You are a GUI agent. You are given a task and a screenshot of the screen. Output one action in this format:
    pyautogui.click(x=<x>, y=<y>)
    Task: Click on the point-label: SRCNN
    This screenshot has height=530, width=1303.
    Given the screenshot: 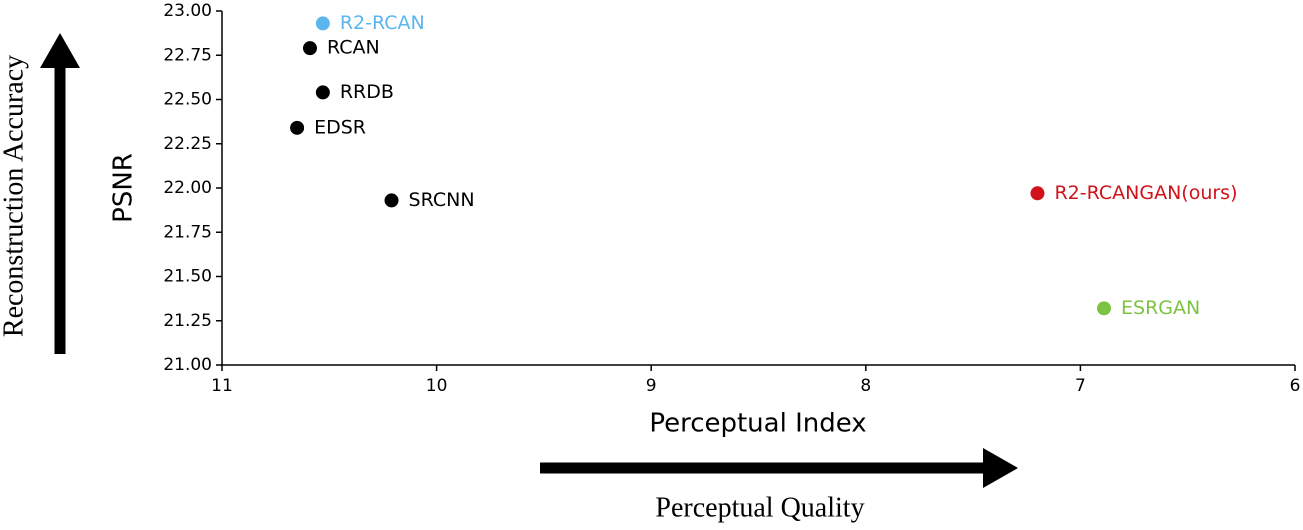 What is the action you would take?
    pyautogui.click(x=442, y=200)
    